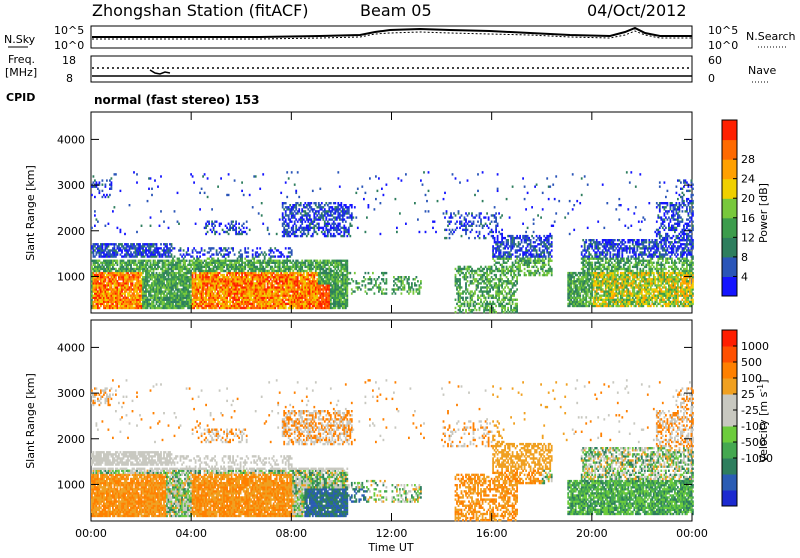 Image resolution: width=800 pixels, height=558 pixels. Describe the element at coordinates (711, 78) in the screenshot. I see `freq-right-tick-bottom: 0` at that location.